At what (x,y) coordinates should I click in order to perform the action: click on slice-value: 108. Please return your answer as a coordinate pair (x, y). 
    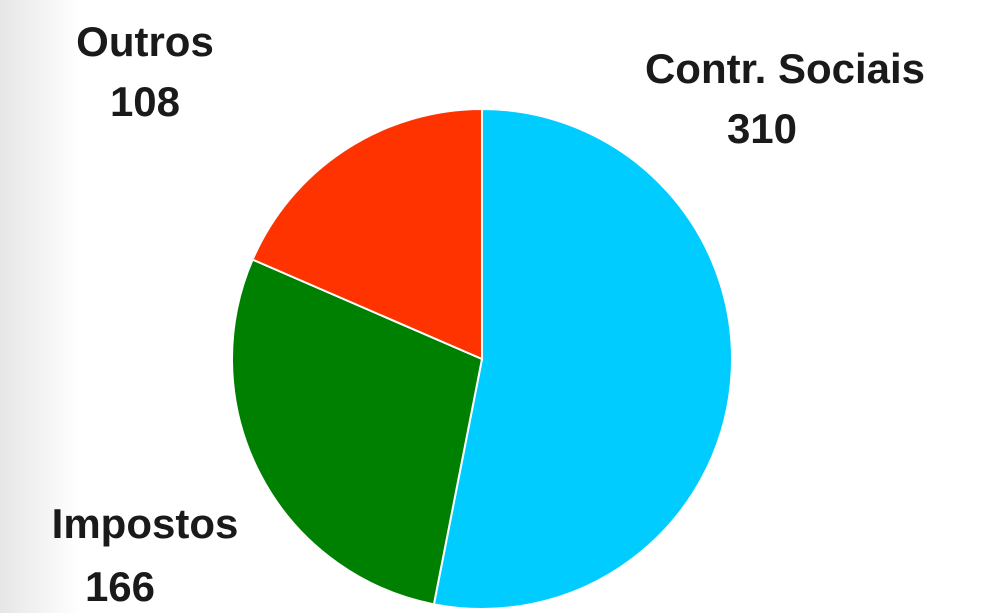
    Looking at the image, I should click on (145, 101).